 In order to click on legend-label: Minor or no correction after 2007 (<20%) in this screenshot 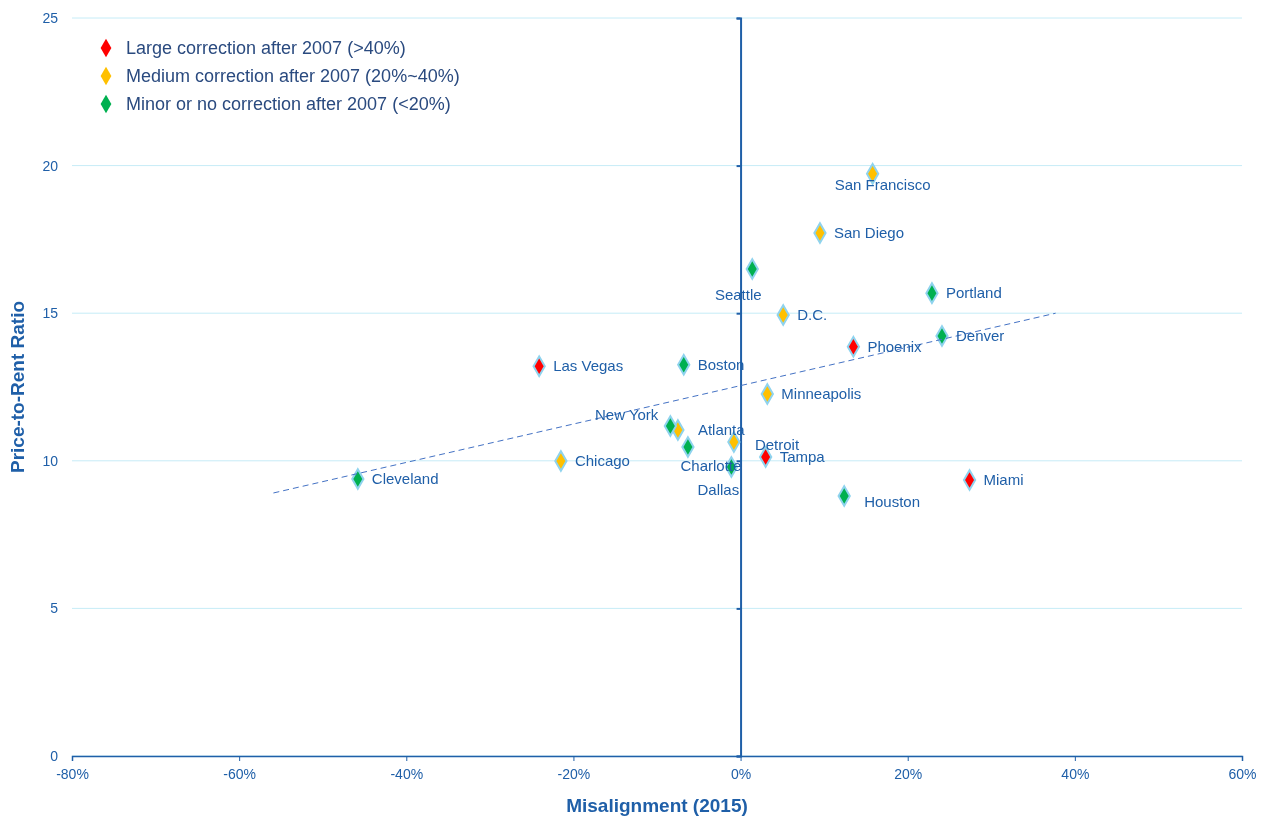, I will do `click(288, 104)`.